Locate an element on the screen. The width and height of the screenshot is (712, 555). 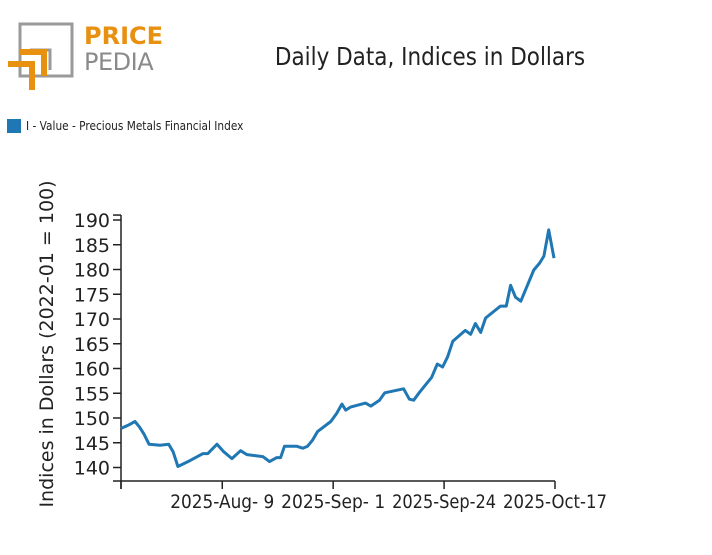
y-tick-label: 180 is located at coordinates (92, 271).